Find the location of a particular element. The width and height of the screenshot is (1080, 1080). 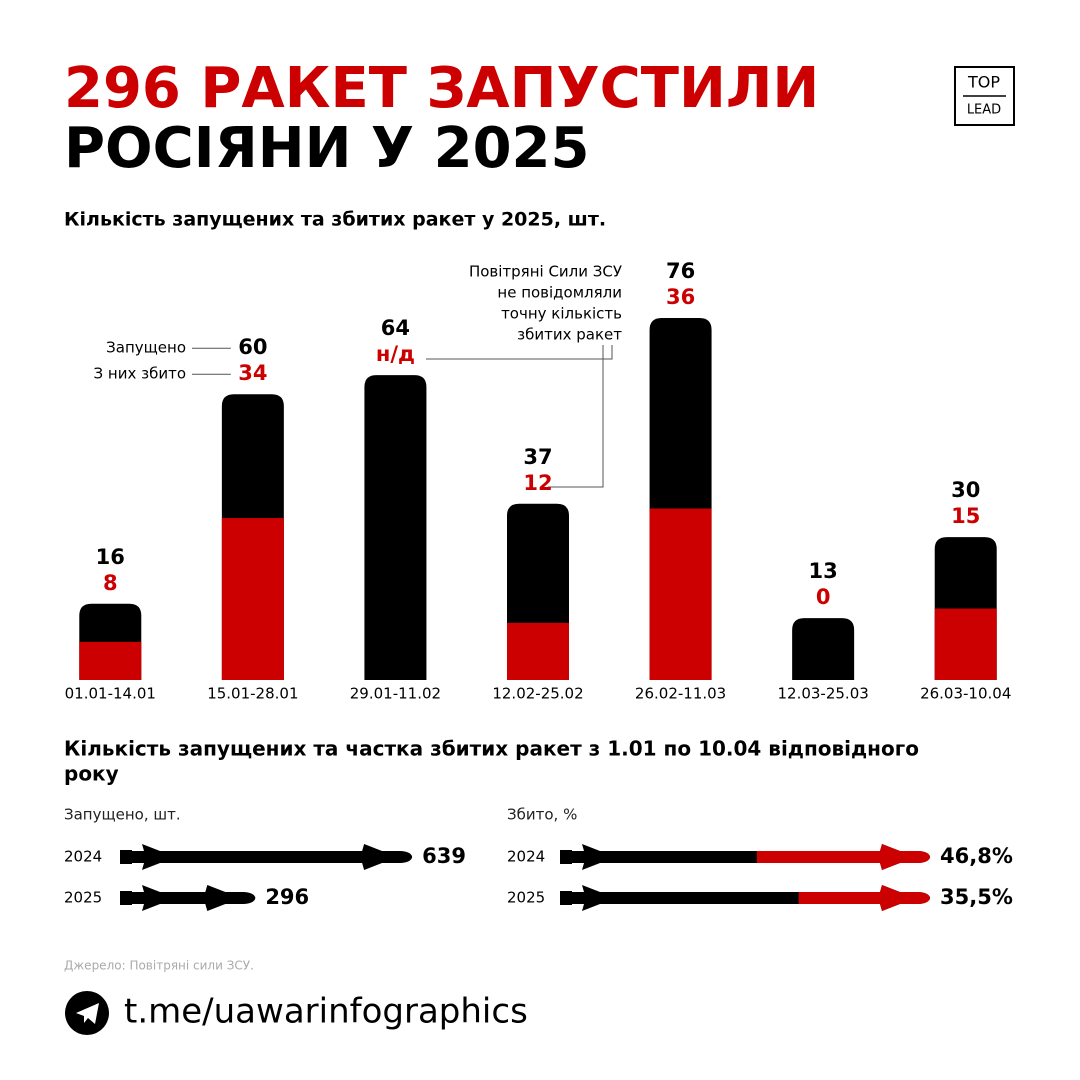

logo-text: LEAD is located at coordinates (984, 110).